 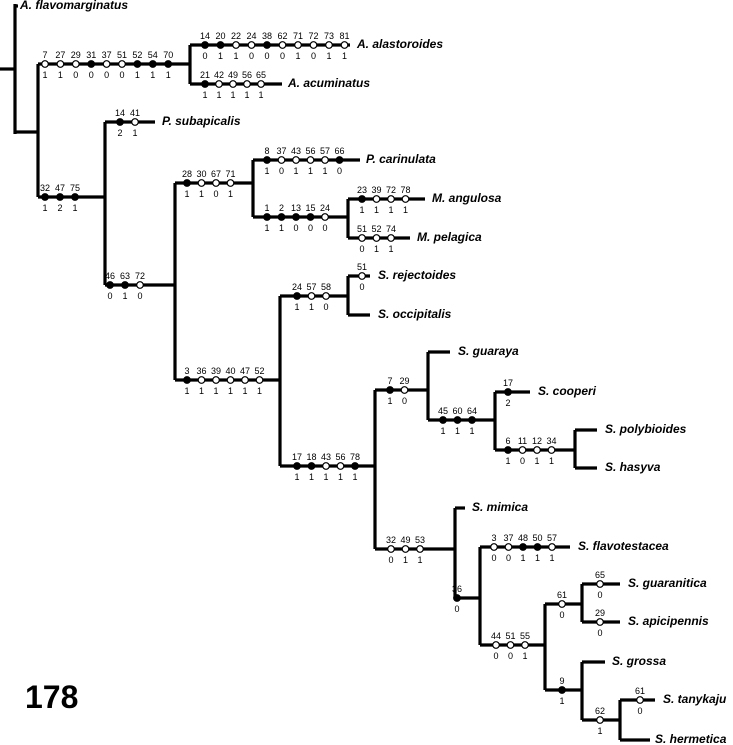 I want to click on character-number: 50, so click(x=537, y=538).